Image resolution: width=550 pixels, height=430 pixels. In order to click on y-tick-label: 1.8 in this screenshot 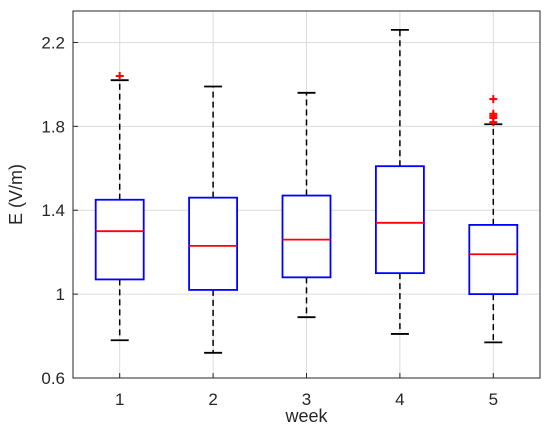, I will do `click(53, 126)`.